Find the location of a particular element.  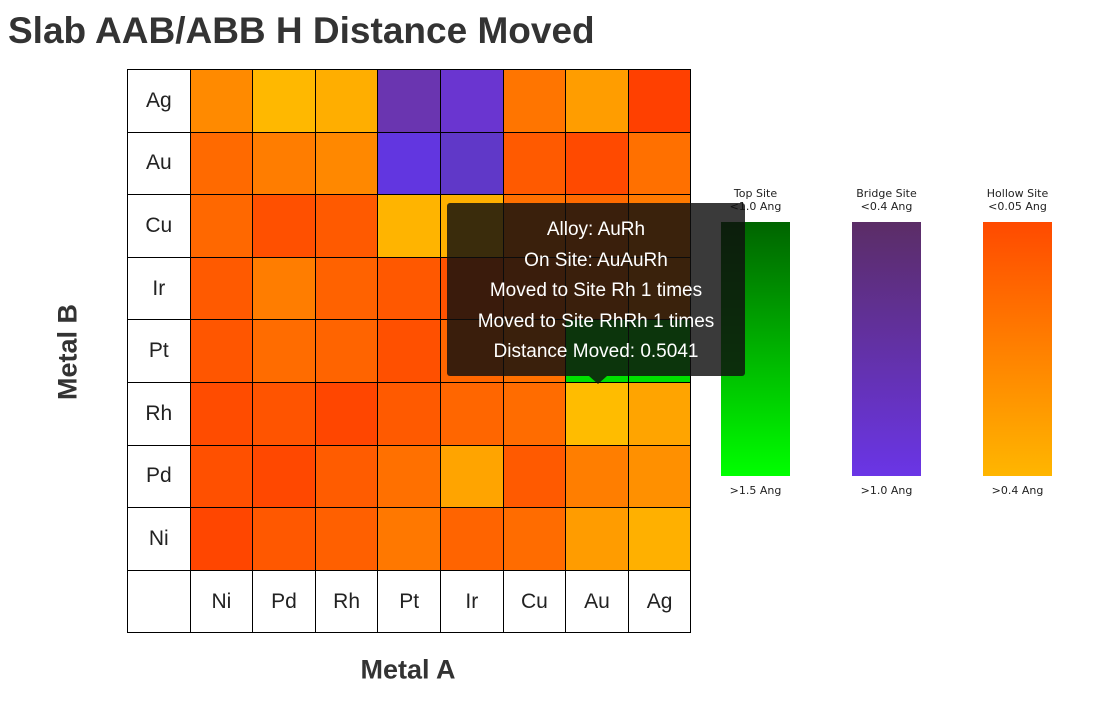

tooltip-line: Distance Moved: 0.5041 is located at coordinates (596, 351).